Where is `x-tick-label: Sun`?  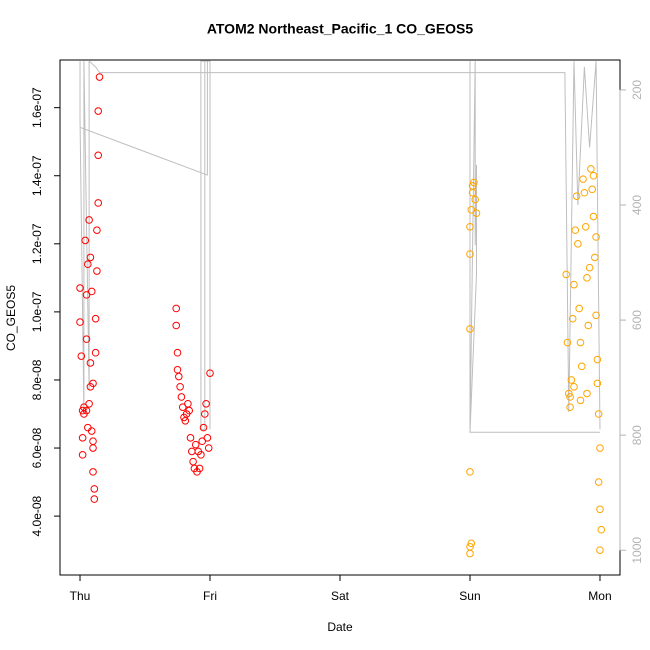
x-tick-label: Sun is located at coordinates (469, 596).